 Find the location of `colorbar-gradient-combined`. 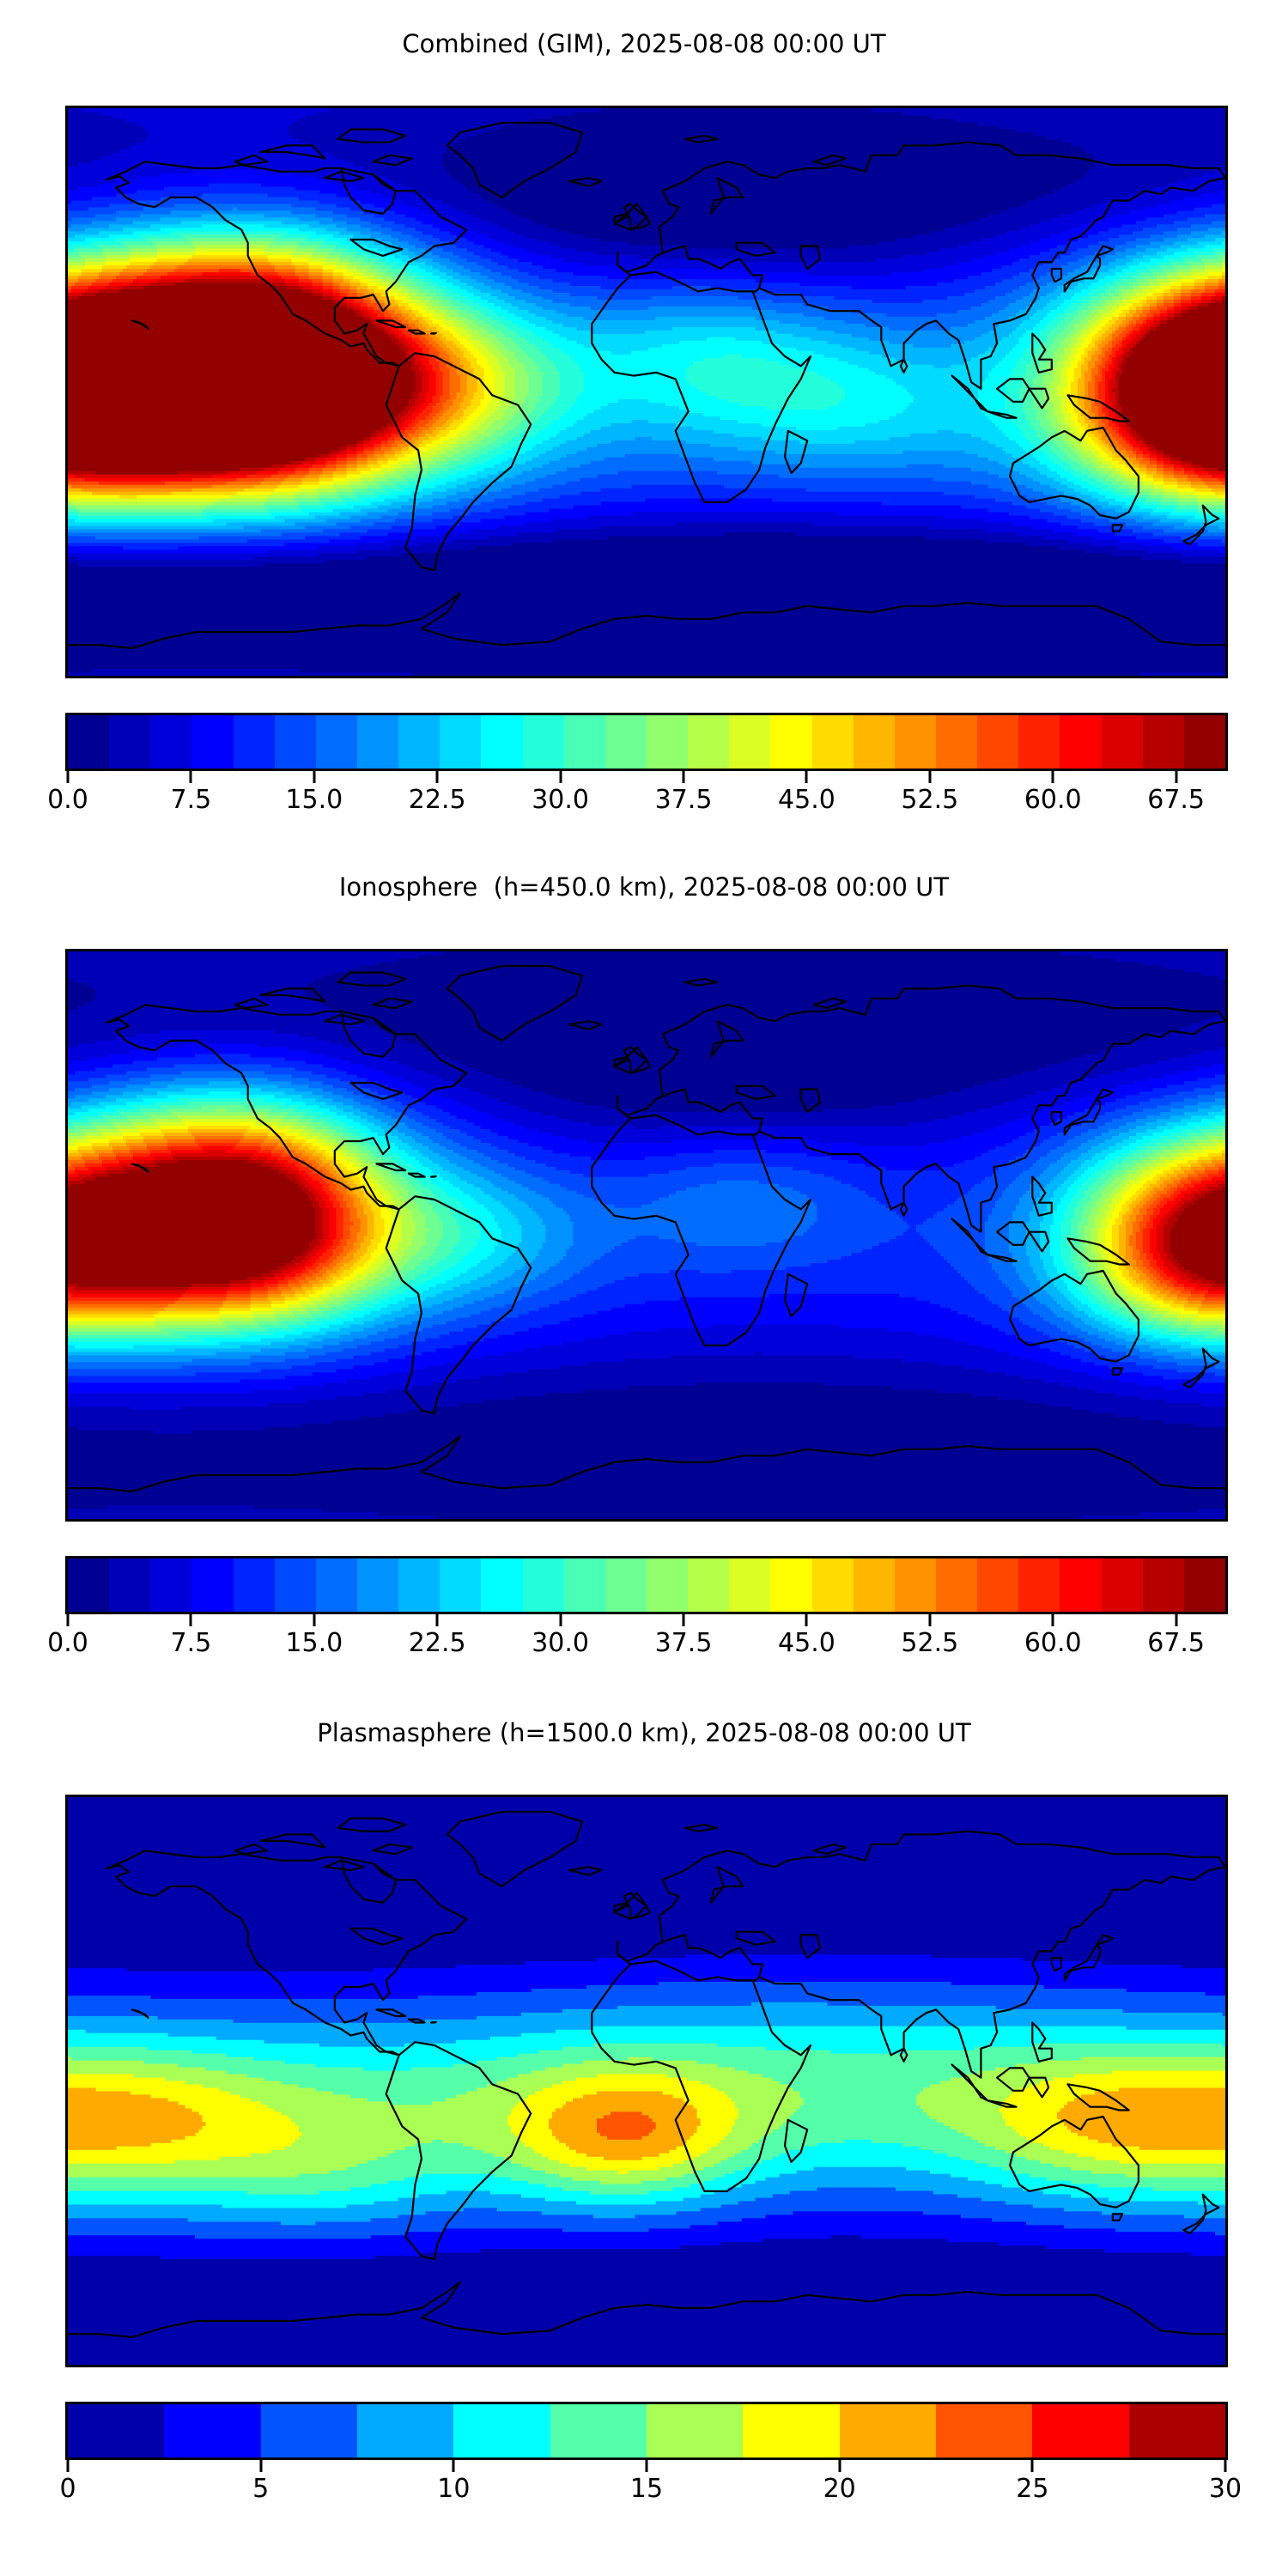

colorbar-gradient-combined is located at coordinates (647, 742).